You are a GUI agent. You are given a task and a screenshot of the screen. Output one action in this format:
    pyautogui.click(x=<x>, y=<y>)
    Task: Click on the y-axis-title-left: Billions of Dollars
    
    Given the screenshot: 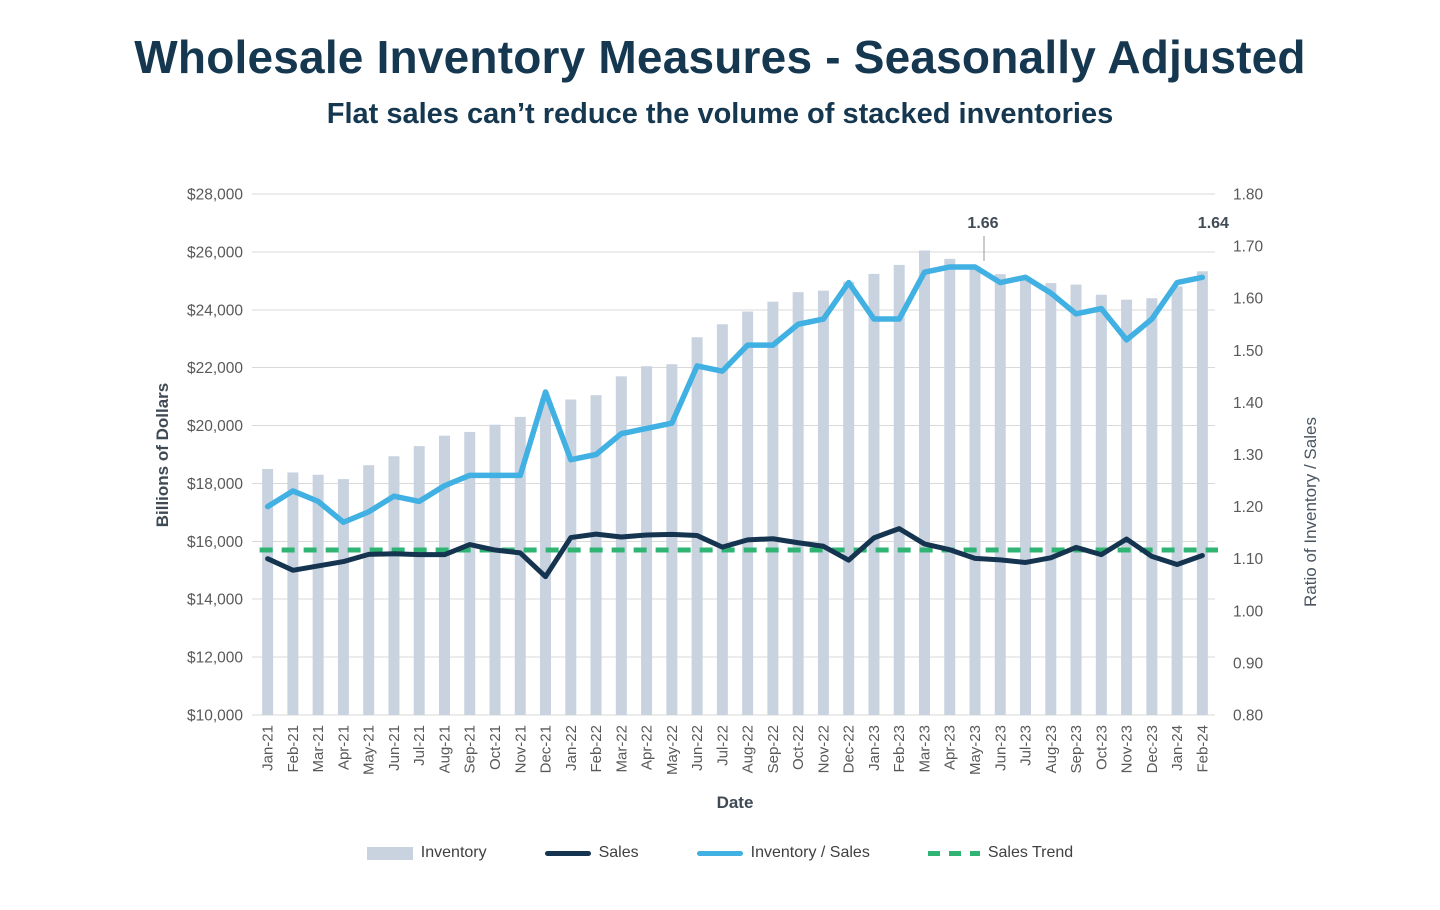 What is the action you would take?
    pyautogui.click(x=162, y=455)
    